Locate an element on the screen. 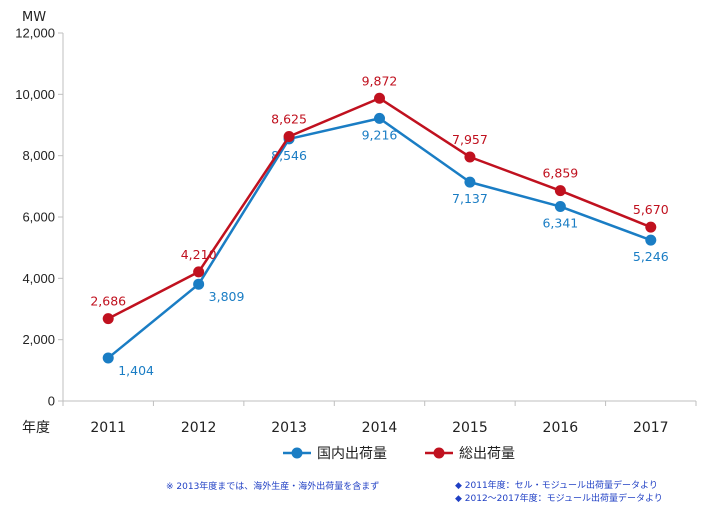 This screenshot has width=709, height=506. x-tick-label: 2013 is located at coordinates (289, 428).